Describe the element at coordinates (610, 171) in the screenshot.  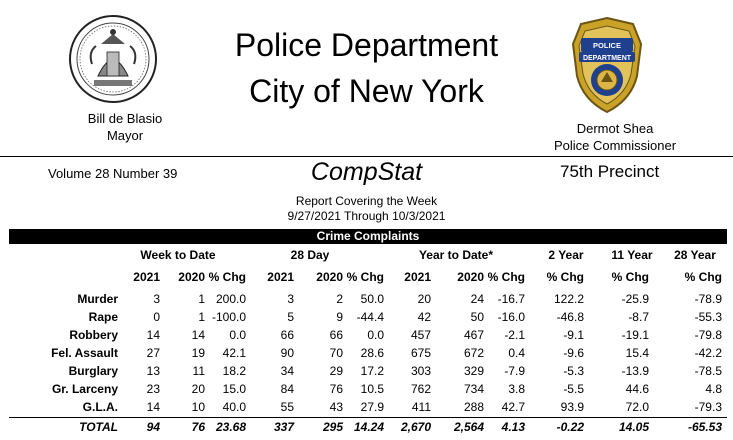
I see `precinct-name: 75th Precinct` at that location.